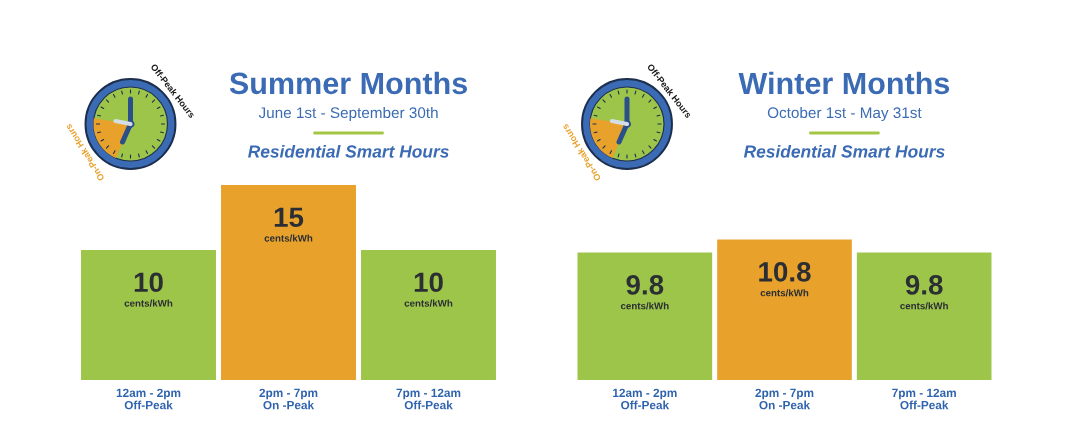  Describe the element at coordinates (844, 114) in the screenshot. I see `chart-subtitle: October 1st - May 31st` at that location.